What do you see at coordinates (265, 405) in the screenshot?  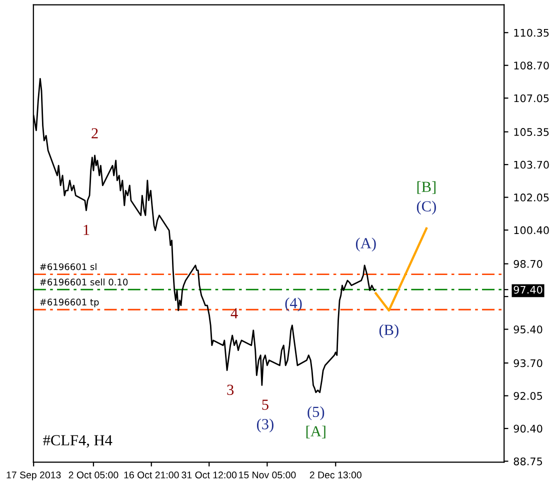 I see `annotation: 5` at bounding box center [265, 405].